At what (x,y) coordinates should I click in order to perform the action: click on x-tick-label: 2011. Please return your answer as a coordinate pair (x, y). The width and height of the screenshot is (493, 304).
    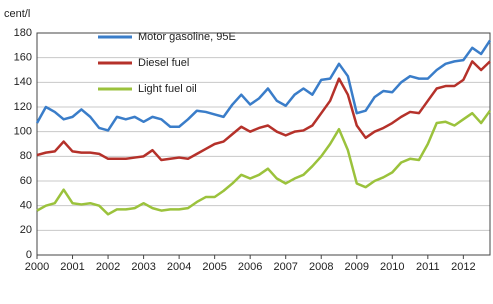
    Looking at the image, I should click on (428, 267).